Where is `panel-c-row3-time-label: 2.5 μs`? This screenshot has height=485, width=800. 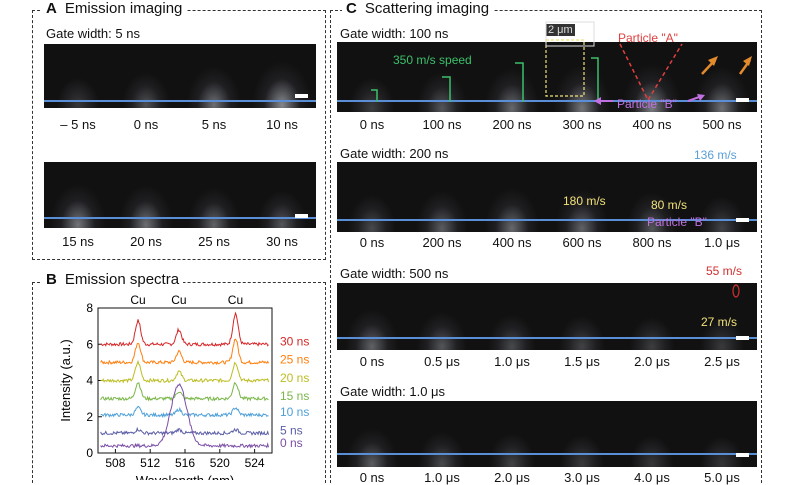
panel-c-row3-time-label: 2.5 μs is located at coordinates (722, 361).